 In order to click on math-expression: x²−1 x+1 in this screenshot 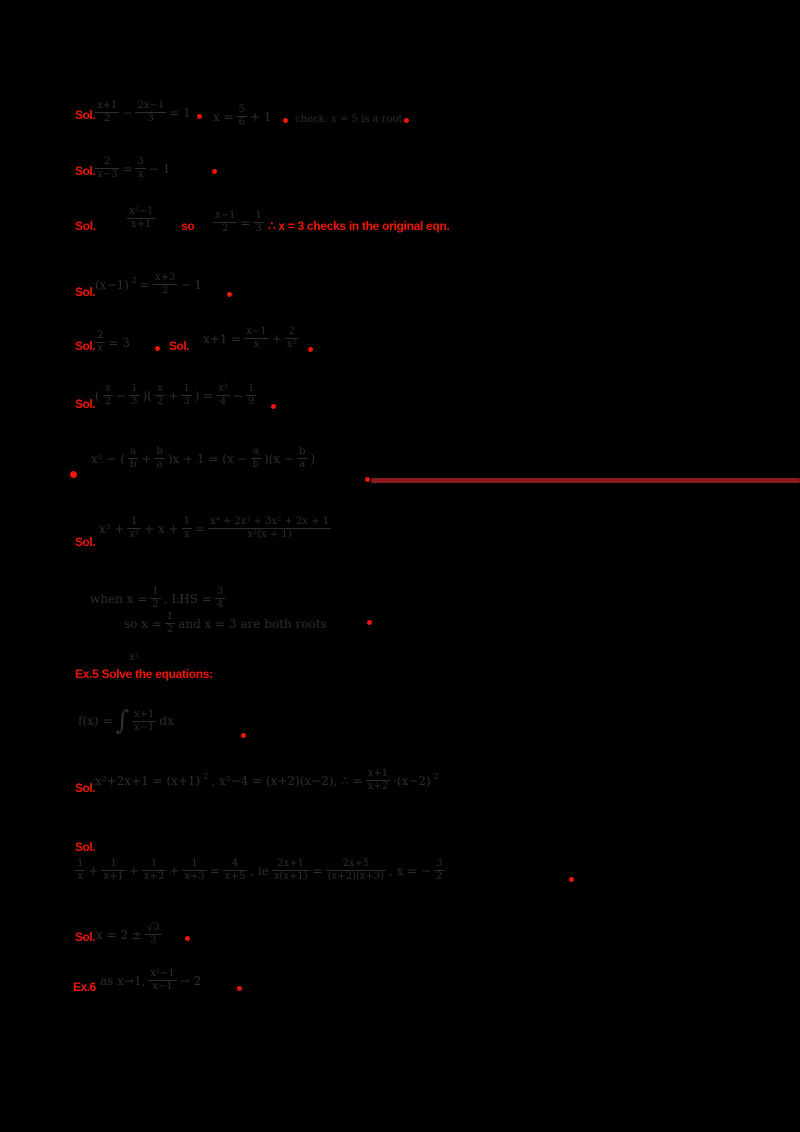, I will do `click(141, 218)`.